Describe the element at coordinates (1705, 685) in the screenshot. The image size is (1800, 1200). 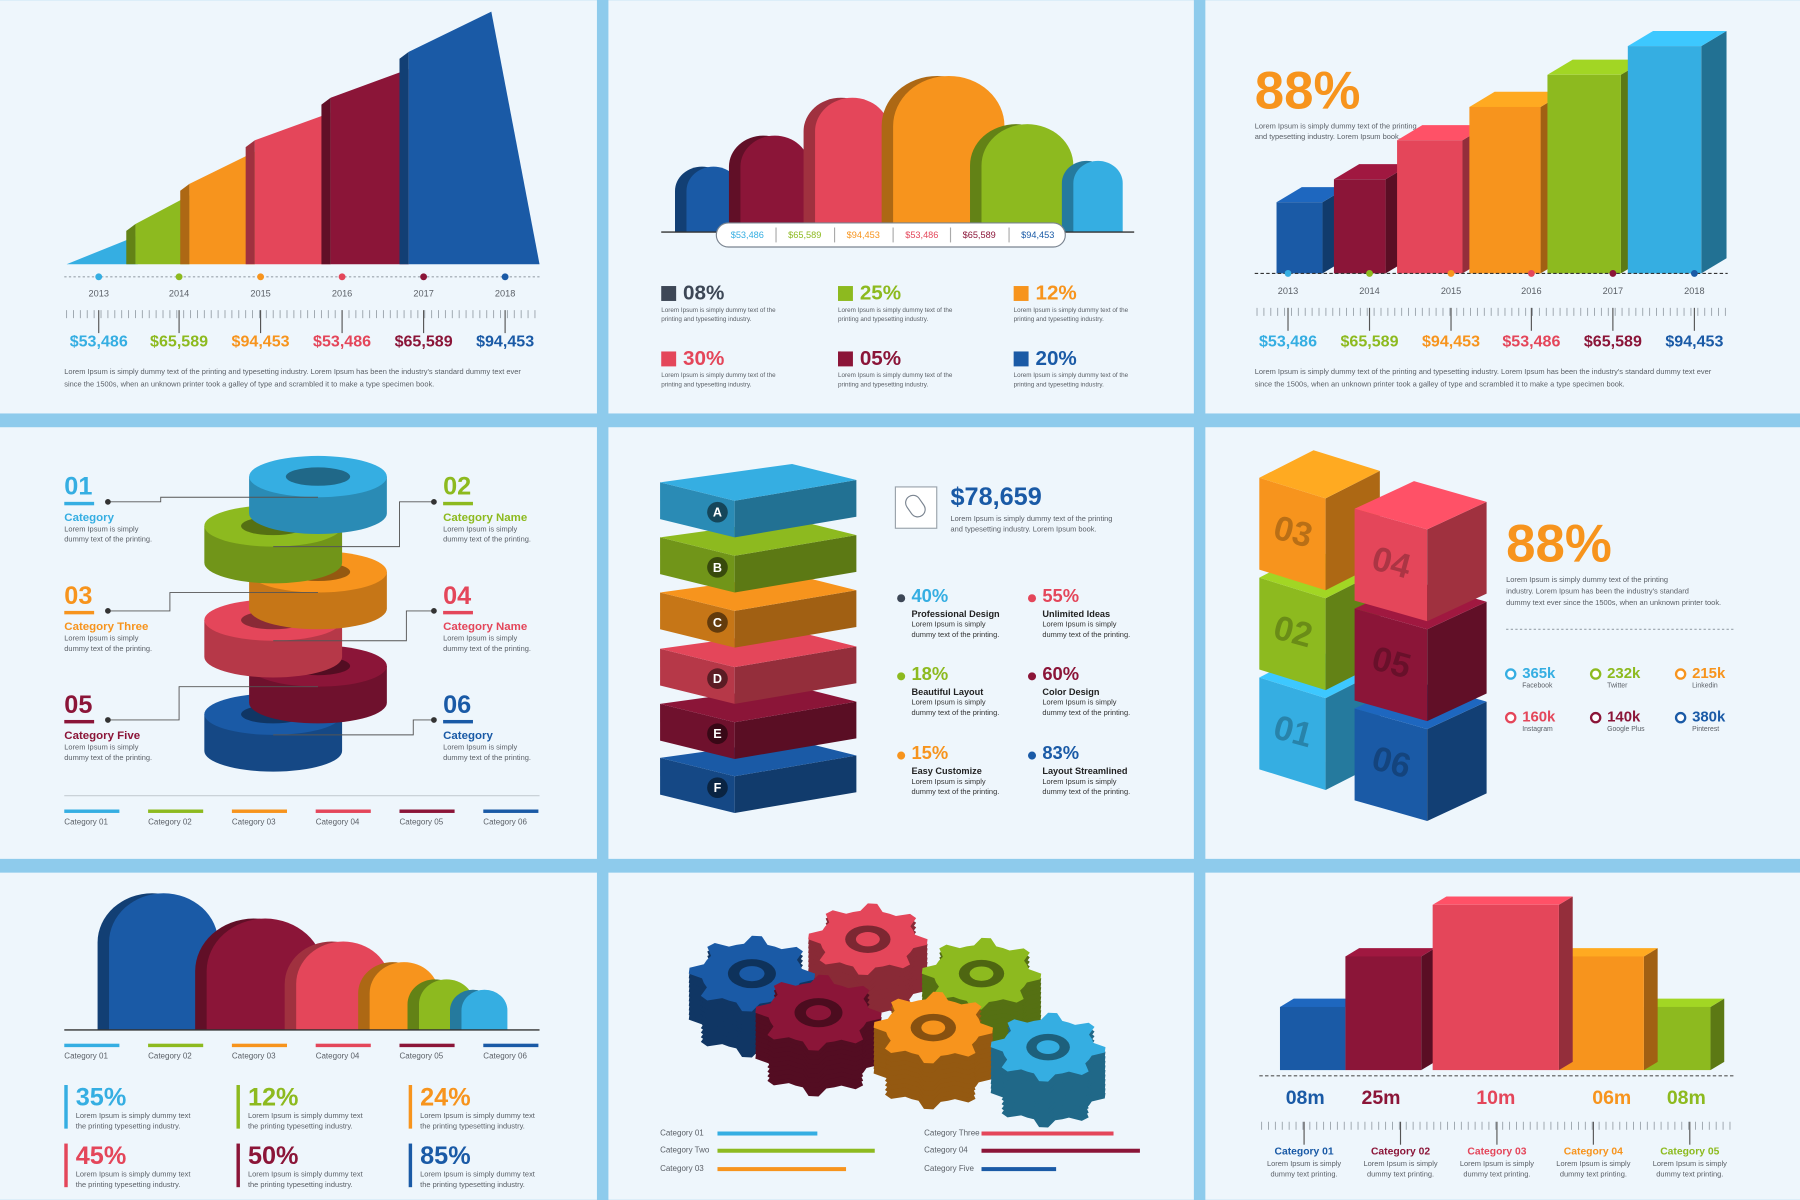
I see `social-name: Linkedin` at that location.